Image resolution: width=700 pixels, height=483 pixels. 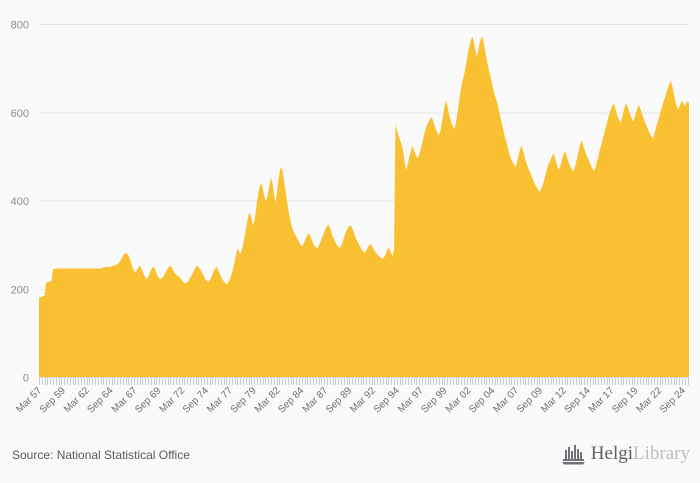 I want to click on x-axis-tick-label: Sep 99, so click(x=434, y=400).